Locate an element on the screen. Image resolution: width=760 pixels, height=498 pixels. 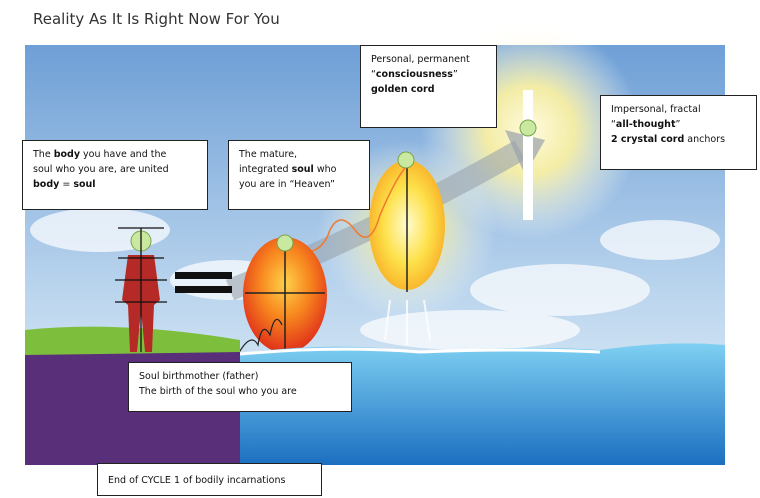
label-text: End of CYCLE 1 of bodily incarnations is located at coordinates (197, 480).